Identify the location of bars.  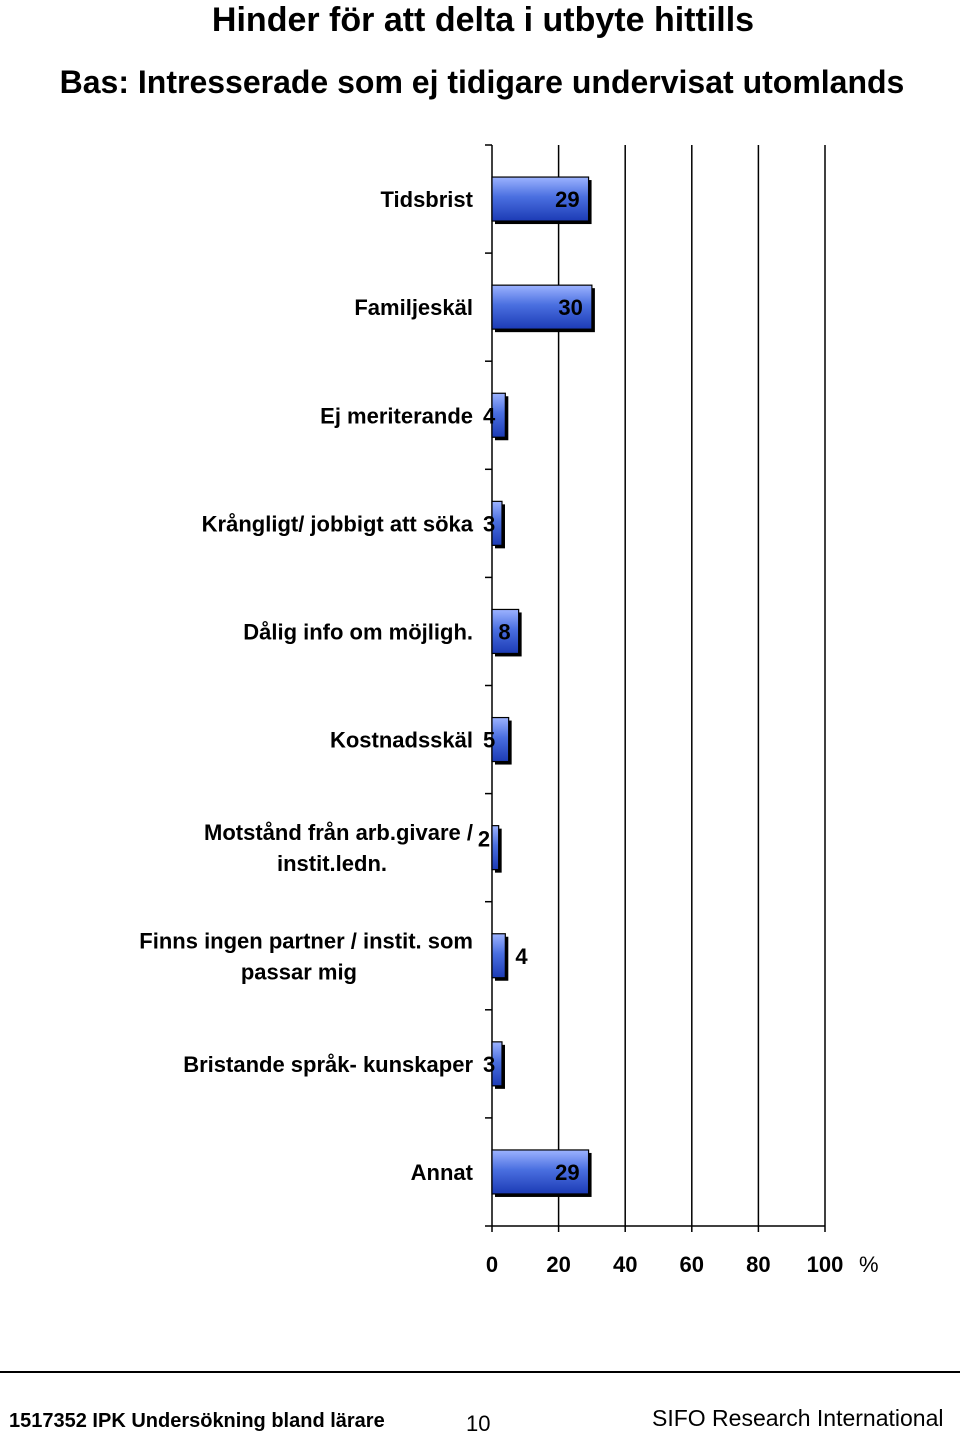
(543, 686).